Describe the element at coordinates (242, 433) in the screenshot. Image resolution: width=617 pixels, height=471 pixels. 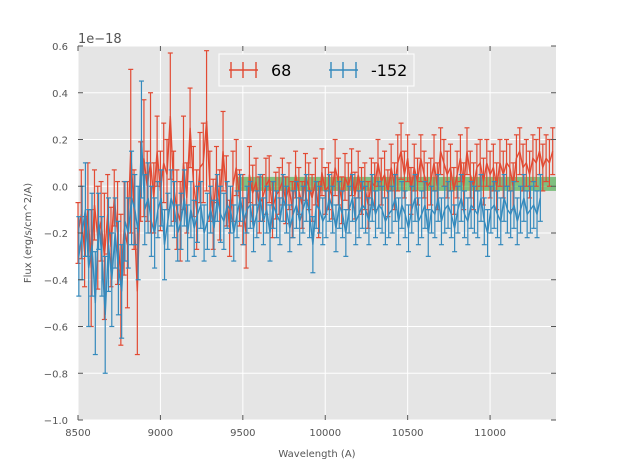
I see `x-tick-label: 9500` at that location.